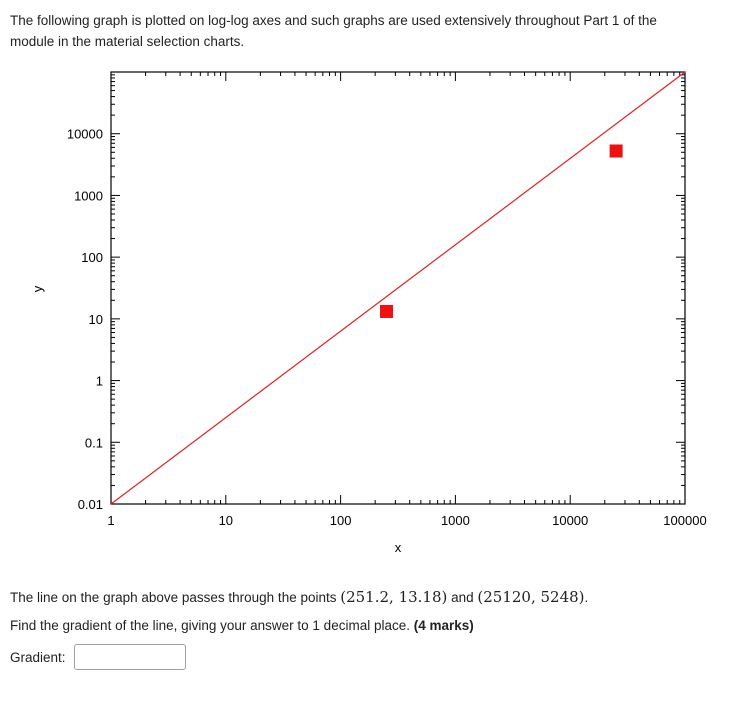 This screenshot has width=746, height=712. I want to click on answer-row: Gradient:, so click(98, 657).